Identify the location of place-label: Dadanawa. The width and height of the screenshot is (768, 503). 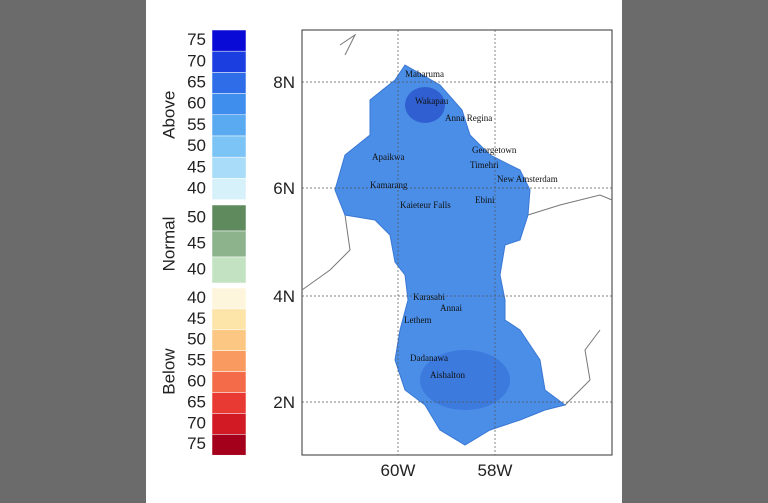
(429, 358).